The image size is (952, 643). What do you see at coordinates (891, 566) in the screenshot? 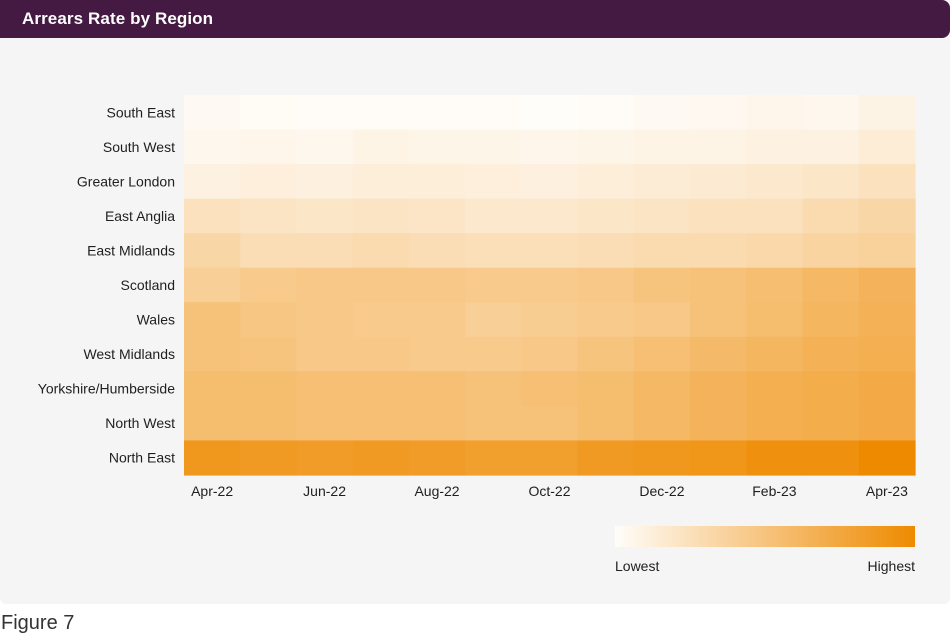
I see `legend-high-label: Highest` at bounding box center [891, 566].